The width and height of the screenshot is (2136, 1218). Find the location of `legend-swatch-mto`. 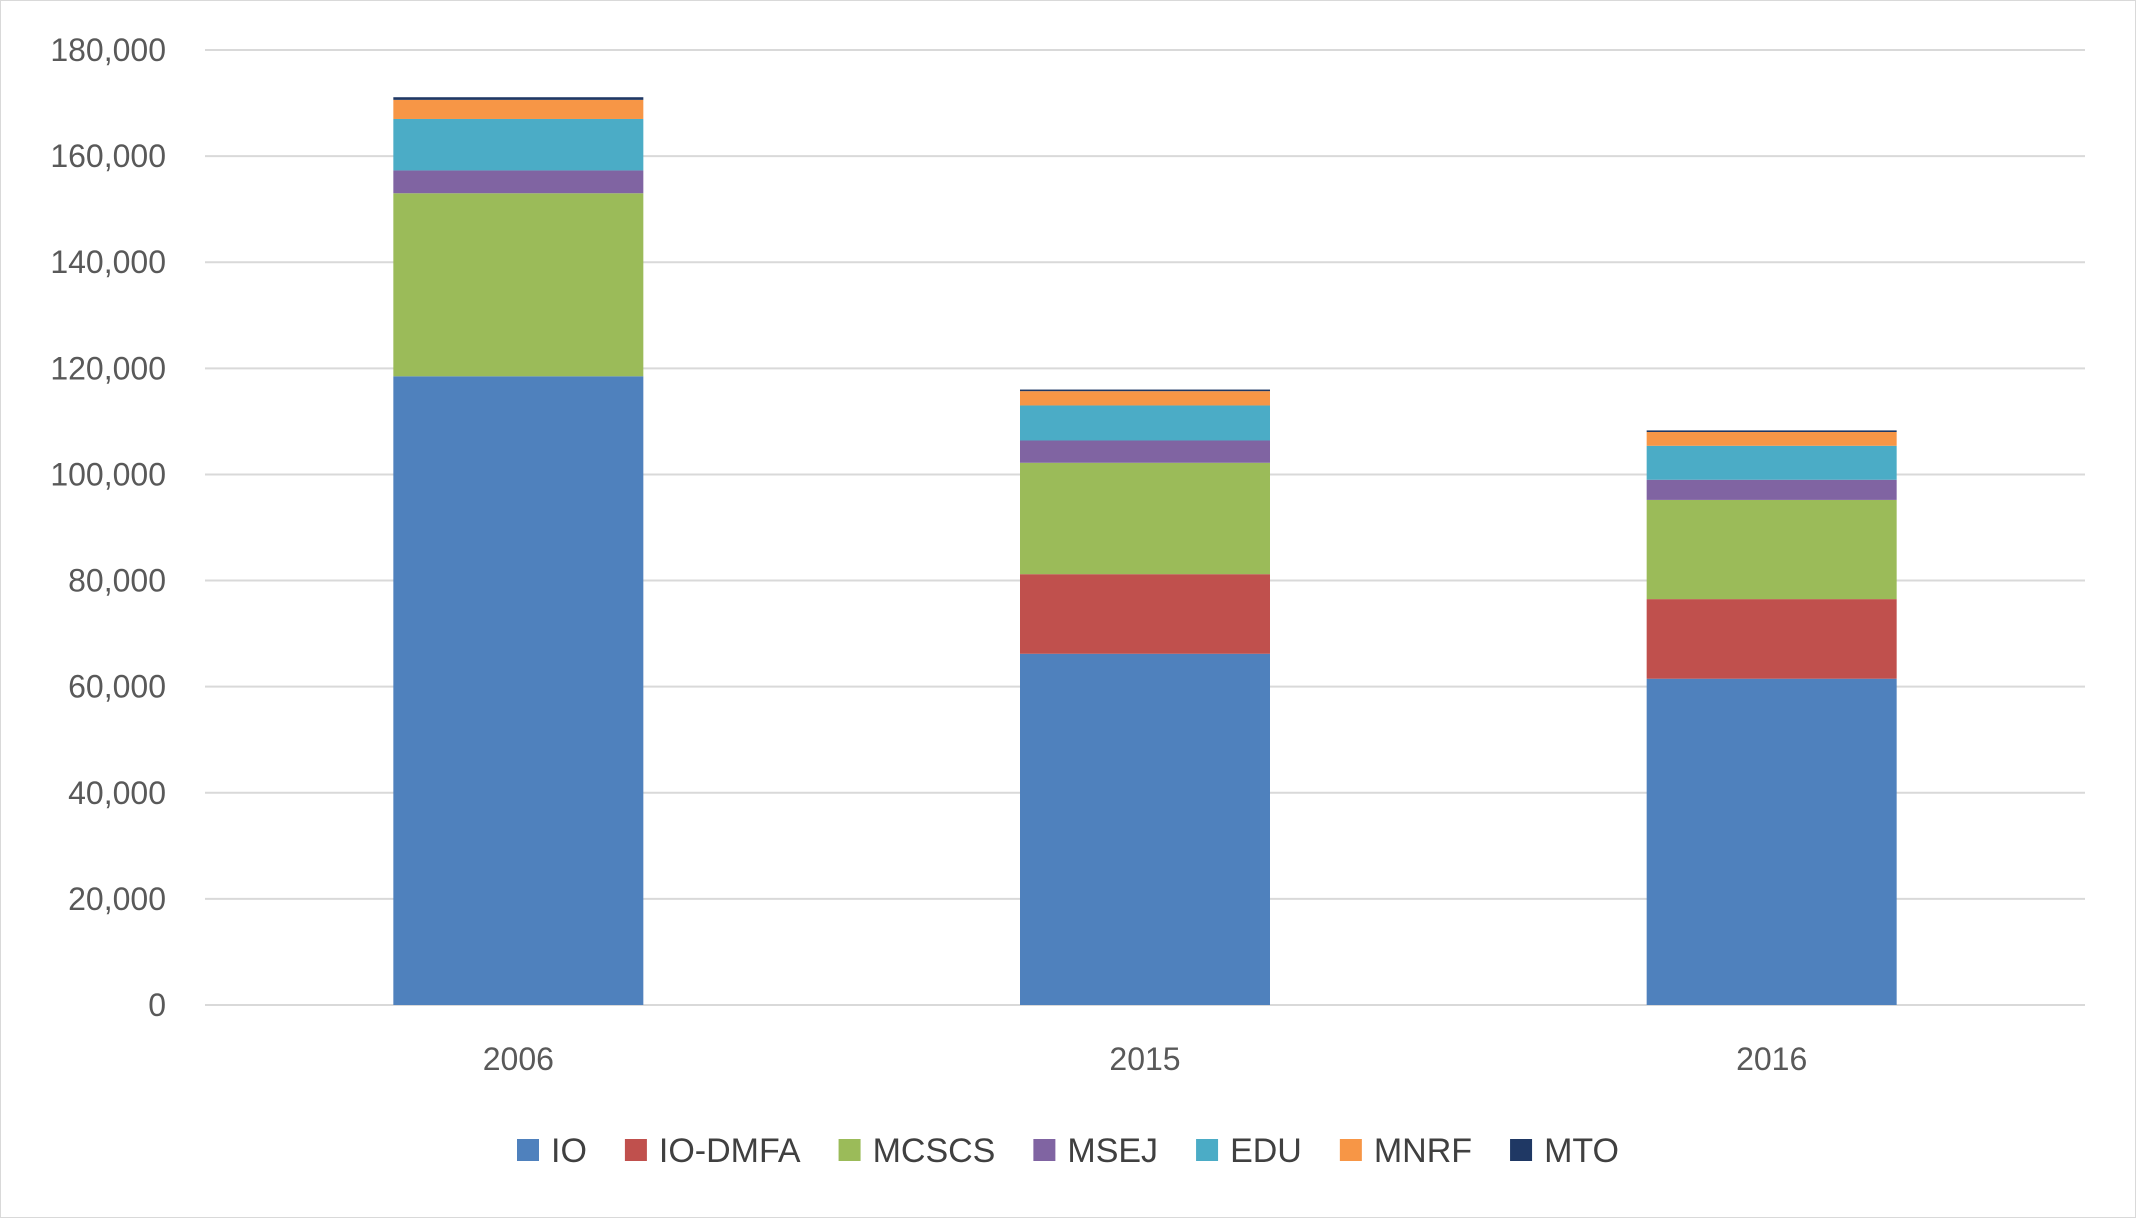

legend-swatch-mto is located at coordinates (1521, 1150).